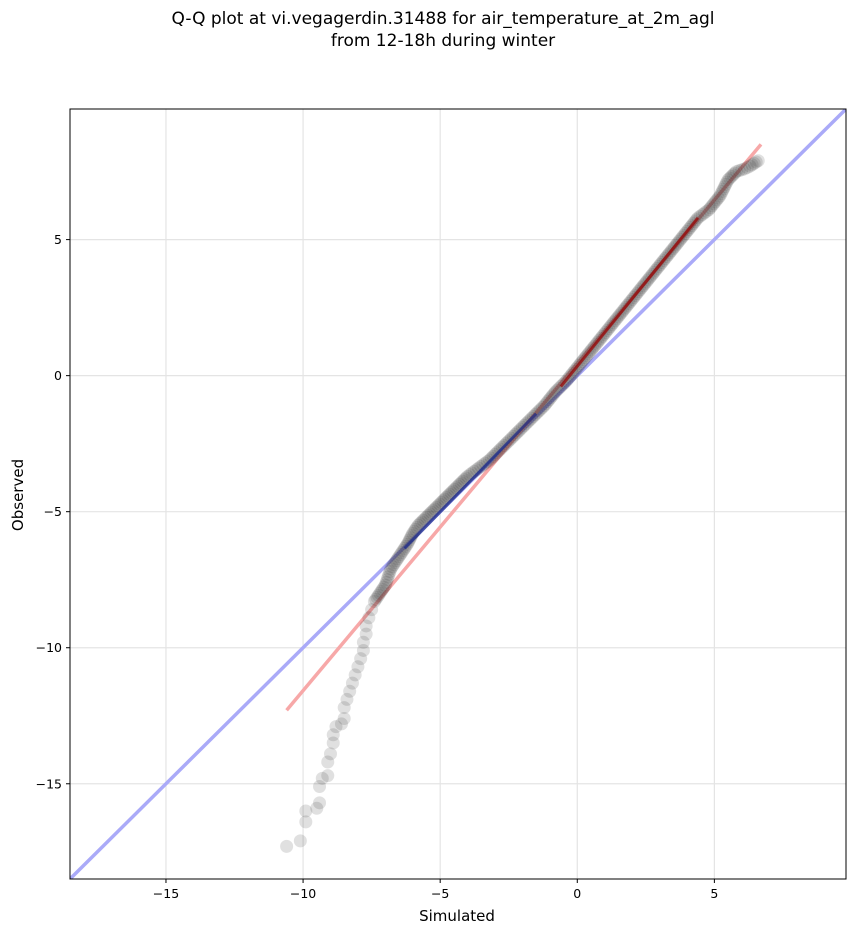 This screenshot has height=934, width=854. What do you see at coordinates (58, 375) in the screenshot?
I see `y-tick-label: 0` at bounding box center [58, 375].